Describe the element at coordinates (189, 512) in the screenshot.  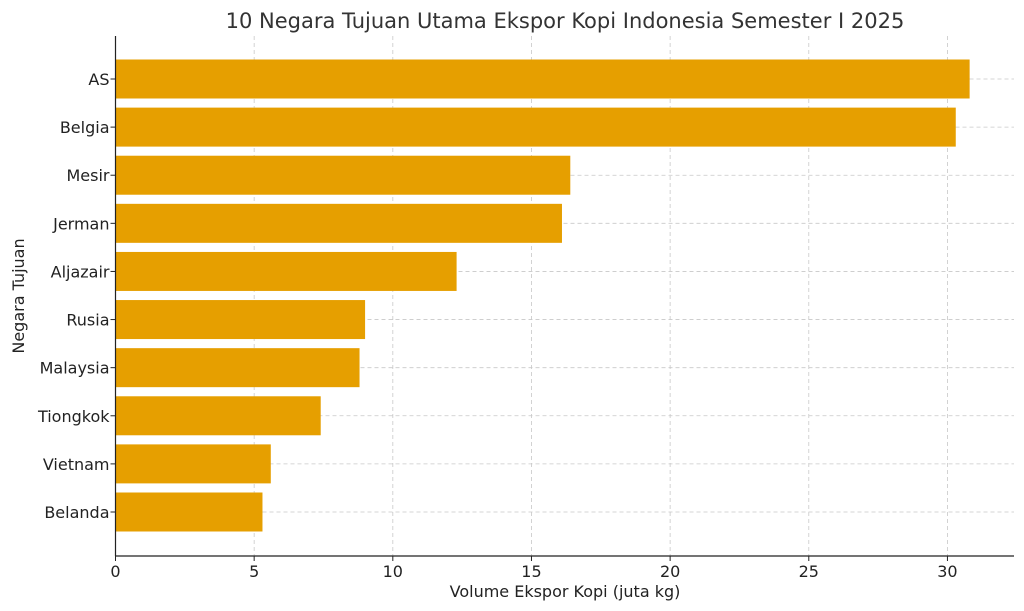
I see `bar-belanda` at that location.